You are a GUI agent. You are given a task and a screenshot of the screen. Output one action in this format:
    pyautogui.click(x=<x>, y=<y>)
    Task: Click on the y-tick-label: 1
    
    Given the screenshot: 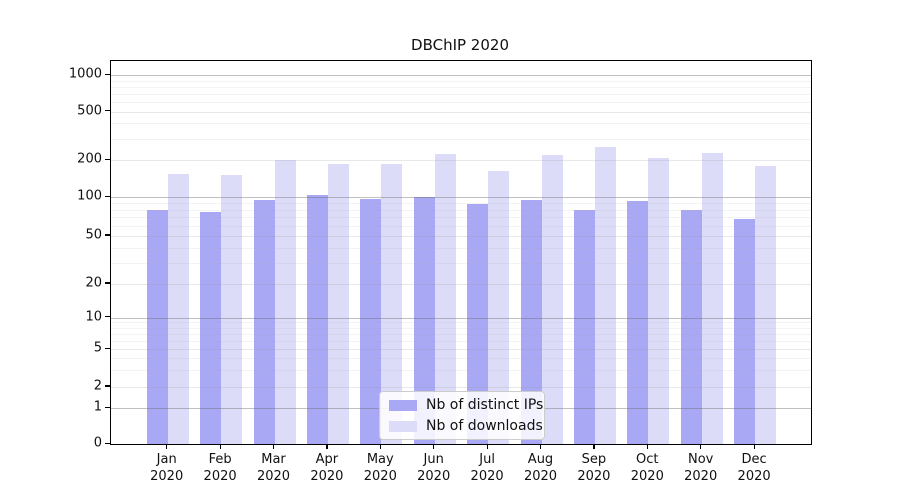 What is the action you would take?
    pyautogui.click(x=97, y=407)
    